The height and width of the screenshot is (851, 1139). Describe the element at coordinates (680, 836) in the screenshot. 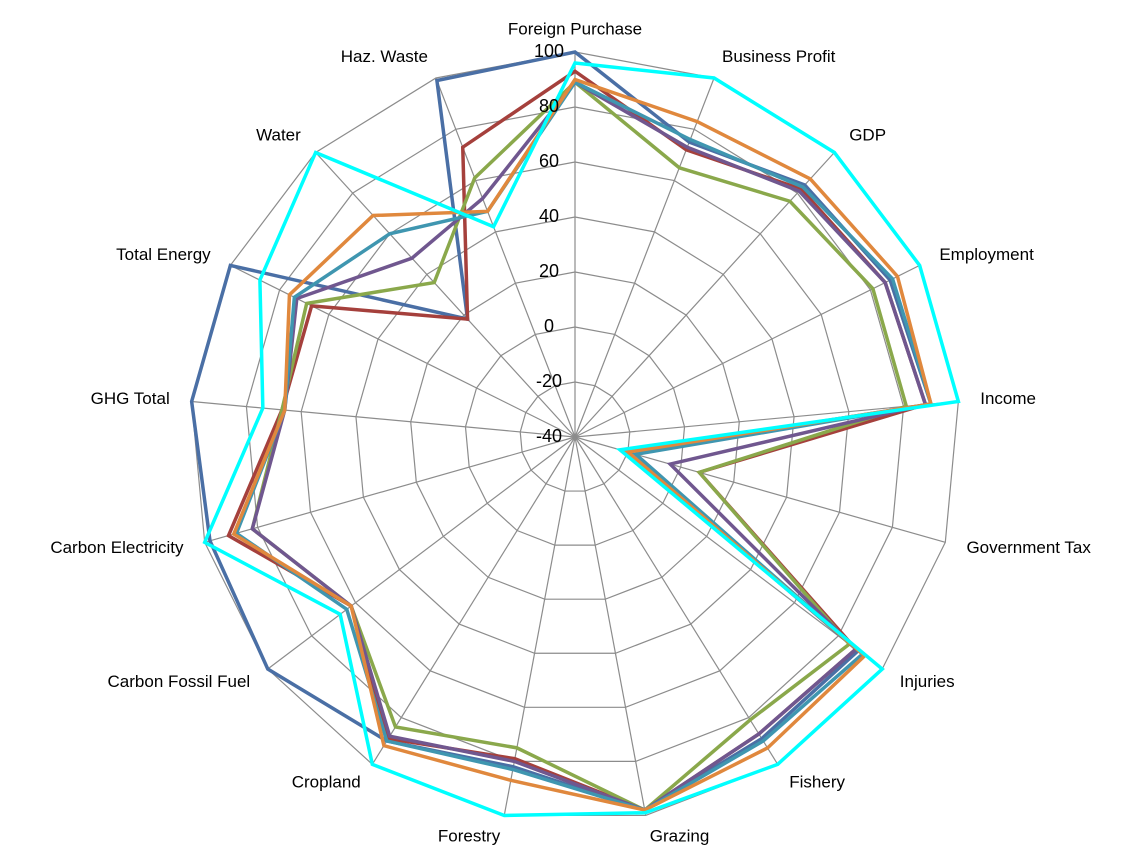

I see `category-label: Grazing` at that location.